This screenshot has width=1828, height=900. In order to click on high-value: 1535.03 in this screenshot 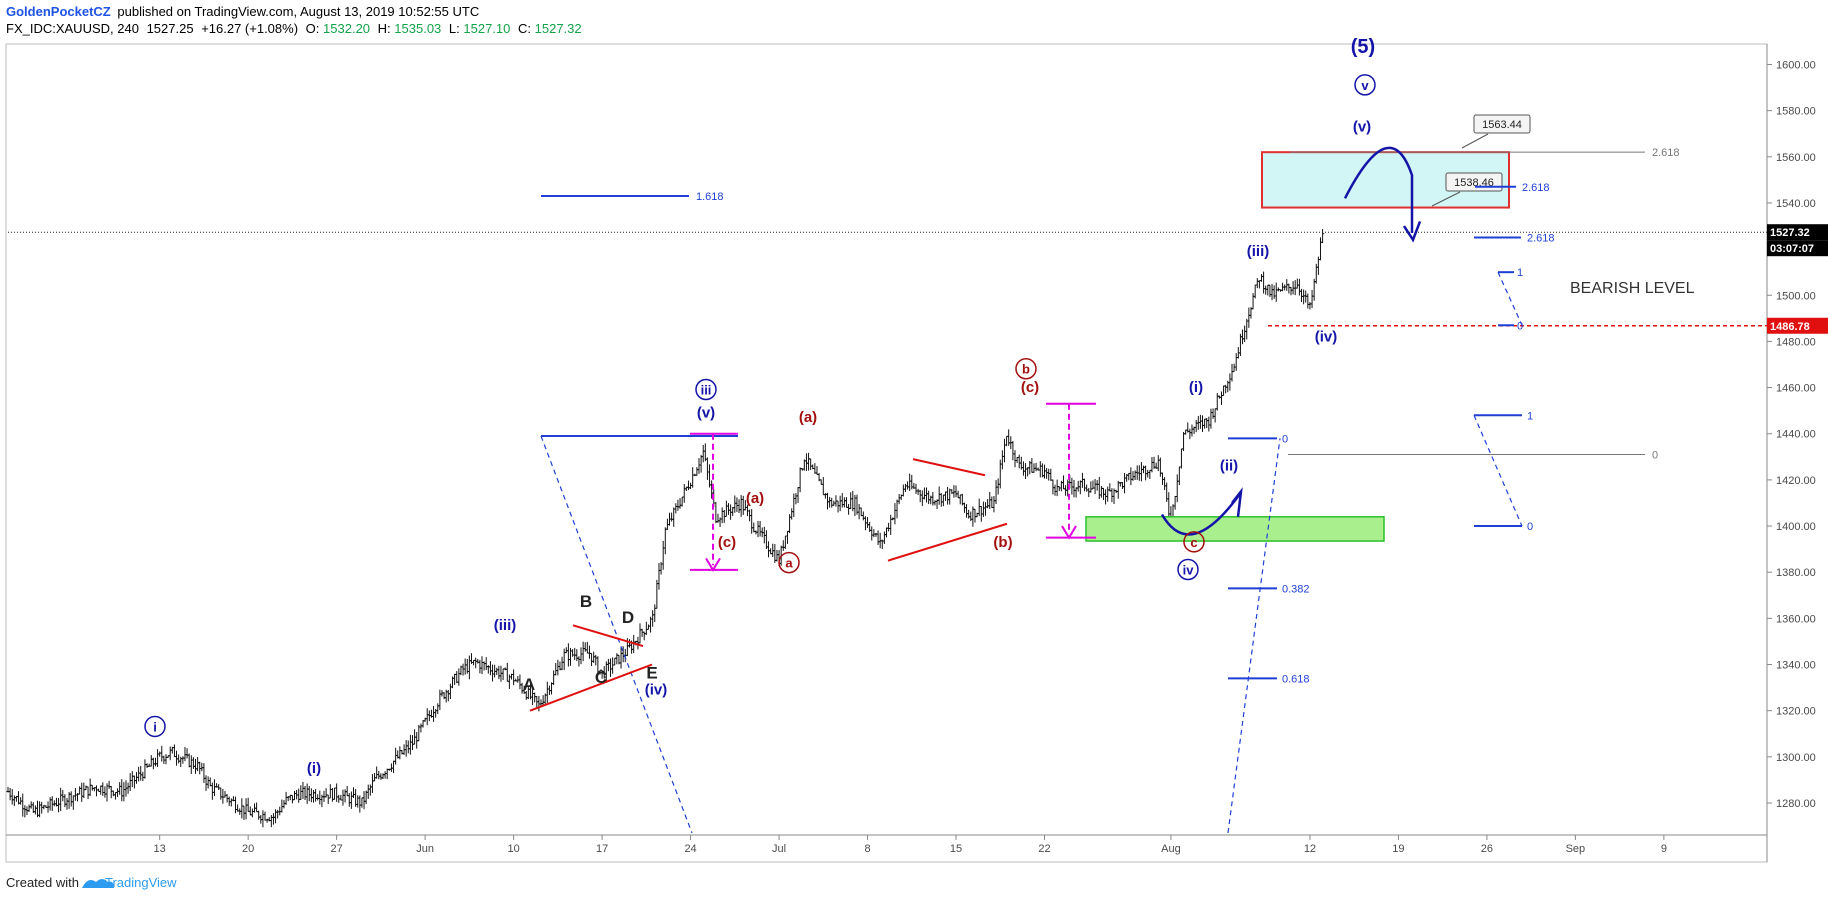, I will do `click(417, 28)`.